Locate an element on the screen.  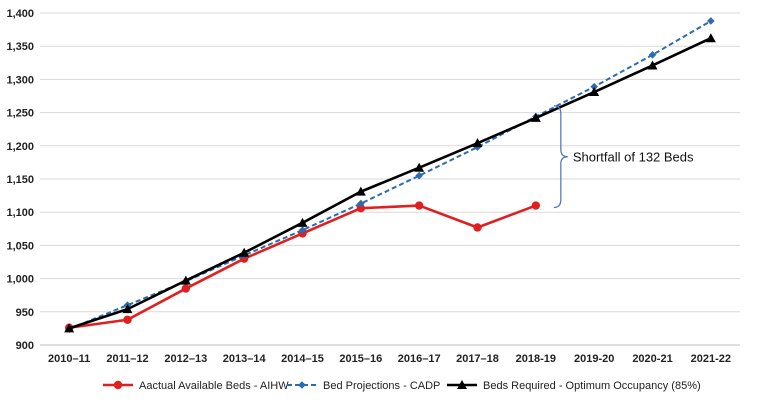
y-tick-label: 1,100 is located at coordinates (20, 213).